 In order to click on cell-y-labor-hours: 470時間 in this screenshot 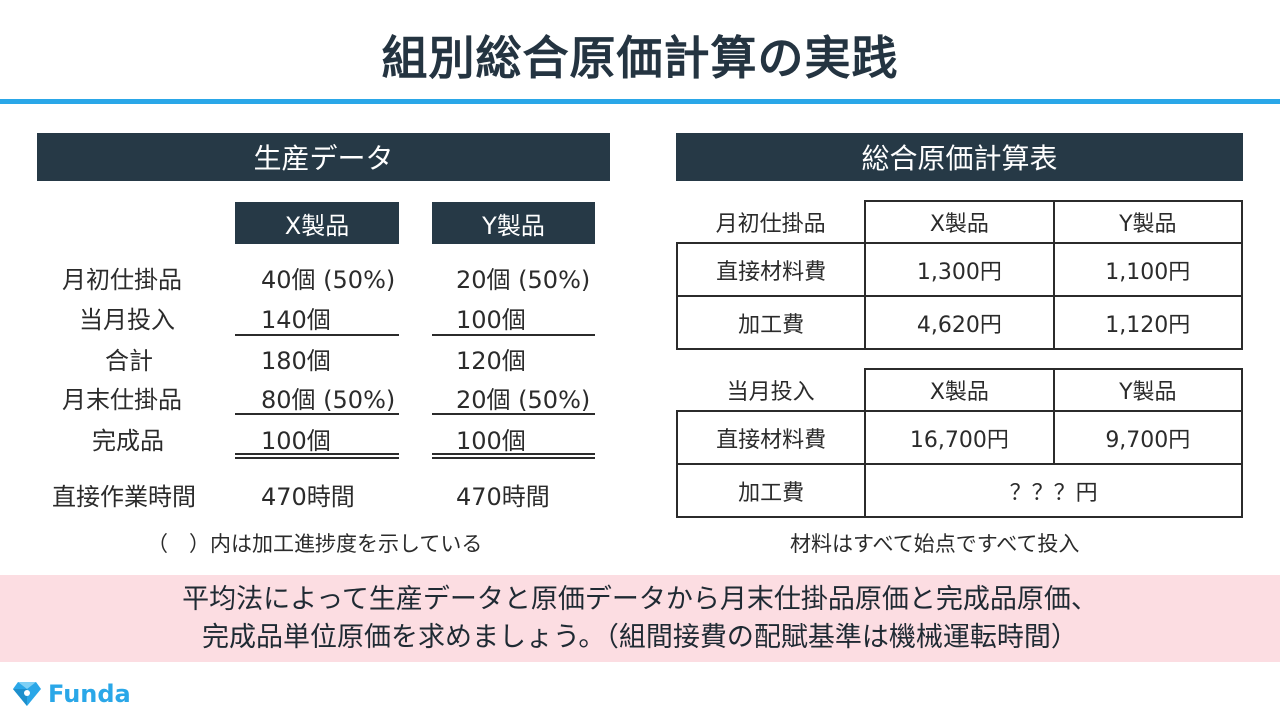, I will do `click(503, 497)`.